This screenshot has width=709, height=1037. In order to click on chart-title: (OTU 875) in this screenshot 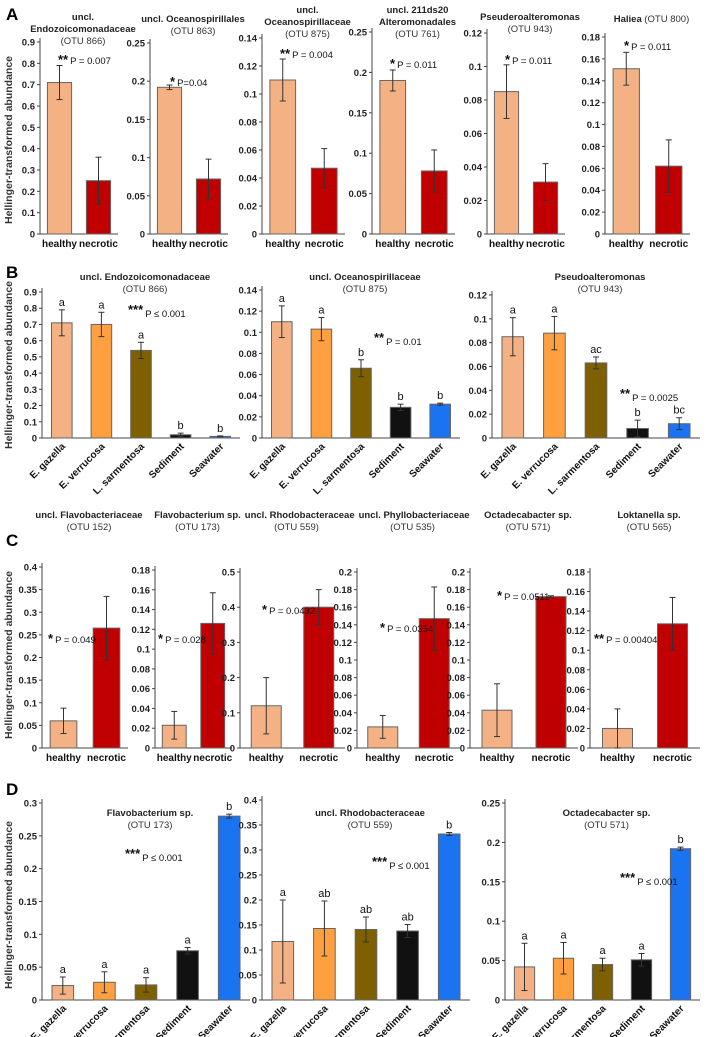, I will do `click(365, 289)`.